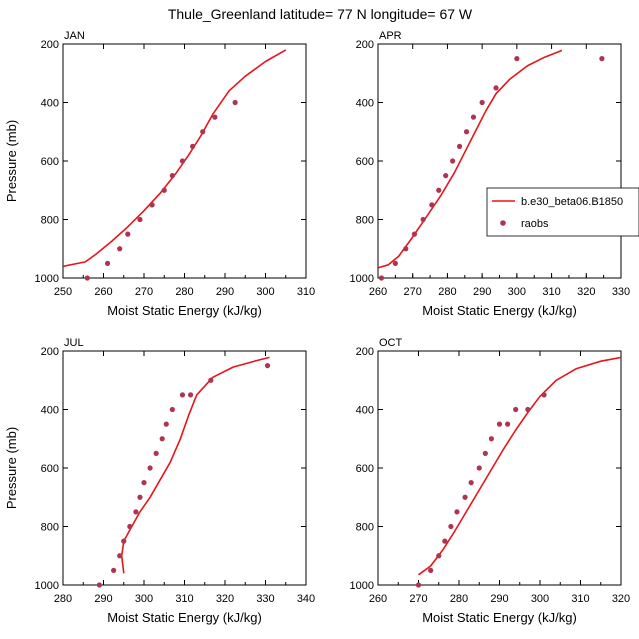 The height and width of the screenshot is (639, 639). I want to click on panel-label: JAN, so click(74, 36).